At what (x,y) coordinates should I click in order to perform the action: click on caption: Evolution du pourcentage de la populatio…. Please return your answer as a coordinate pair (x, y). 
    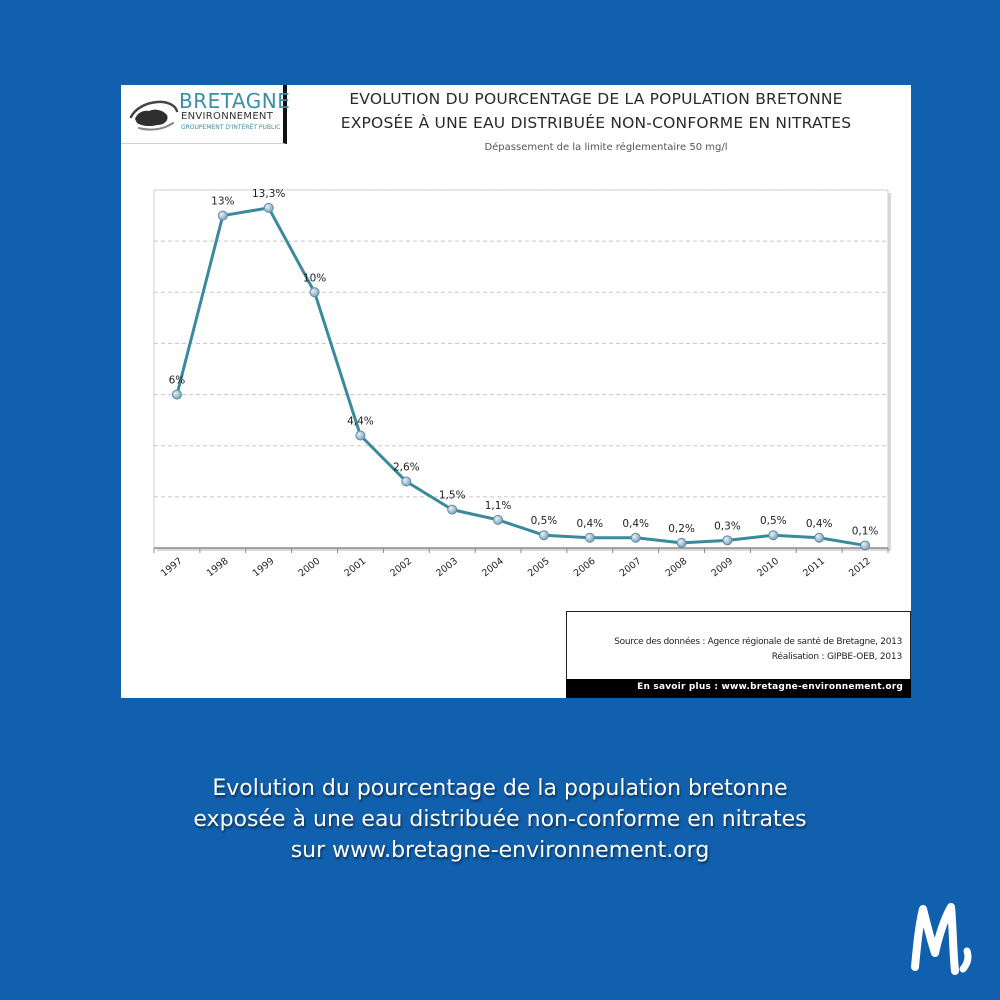
    Looking at the image, I should click on (500, 819).